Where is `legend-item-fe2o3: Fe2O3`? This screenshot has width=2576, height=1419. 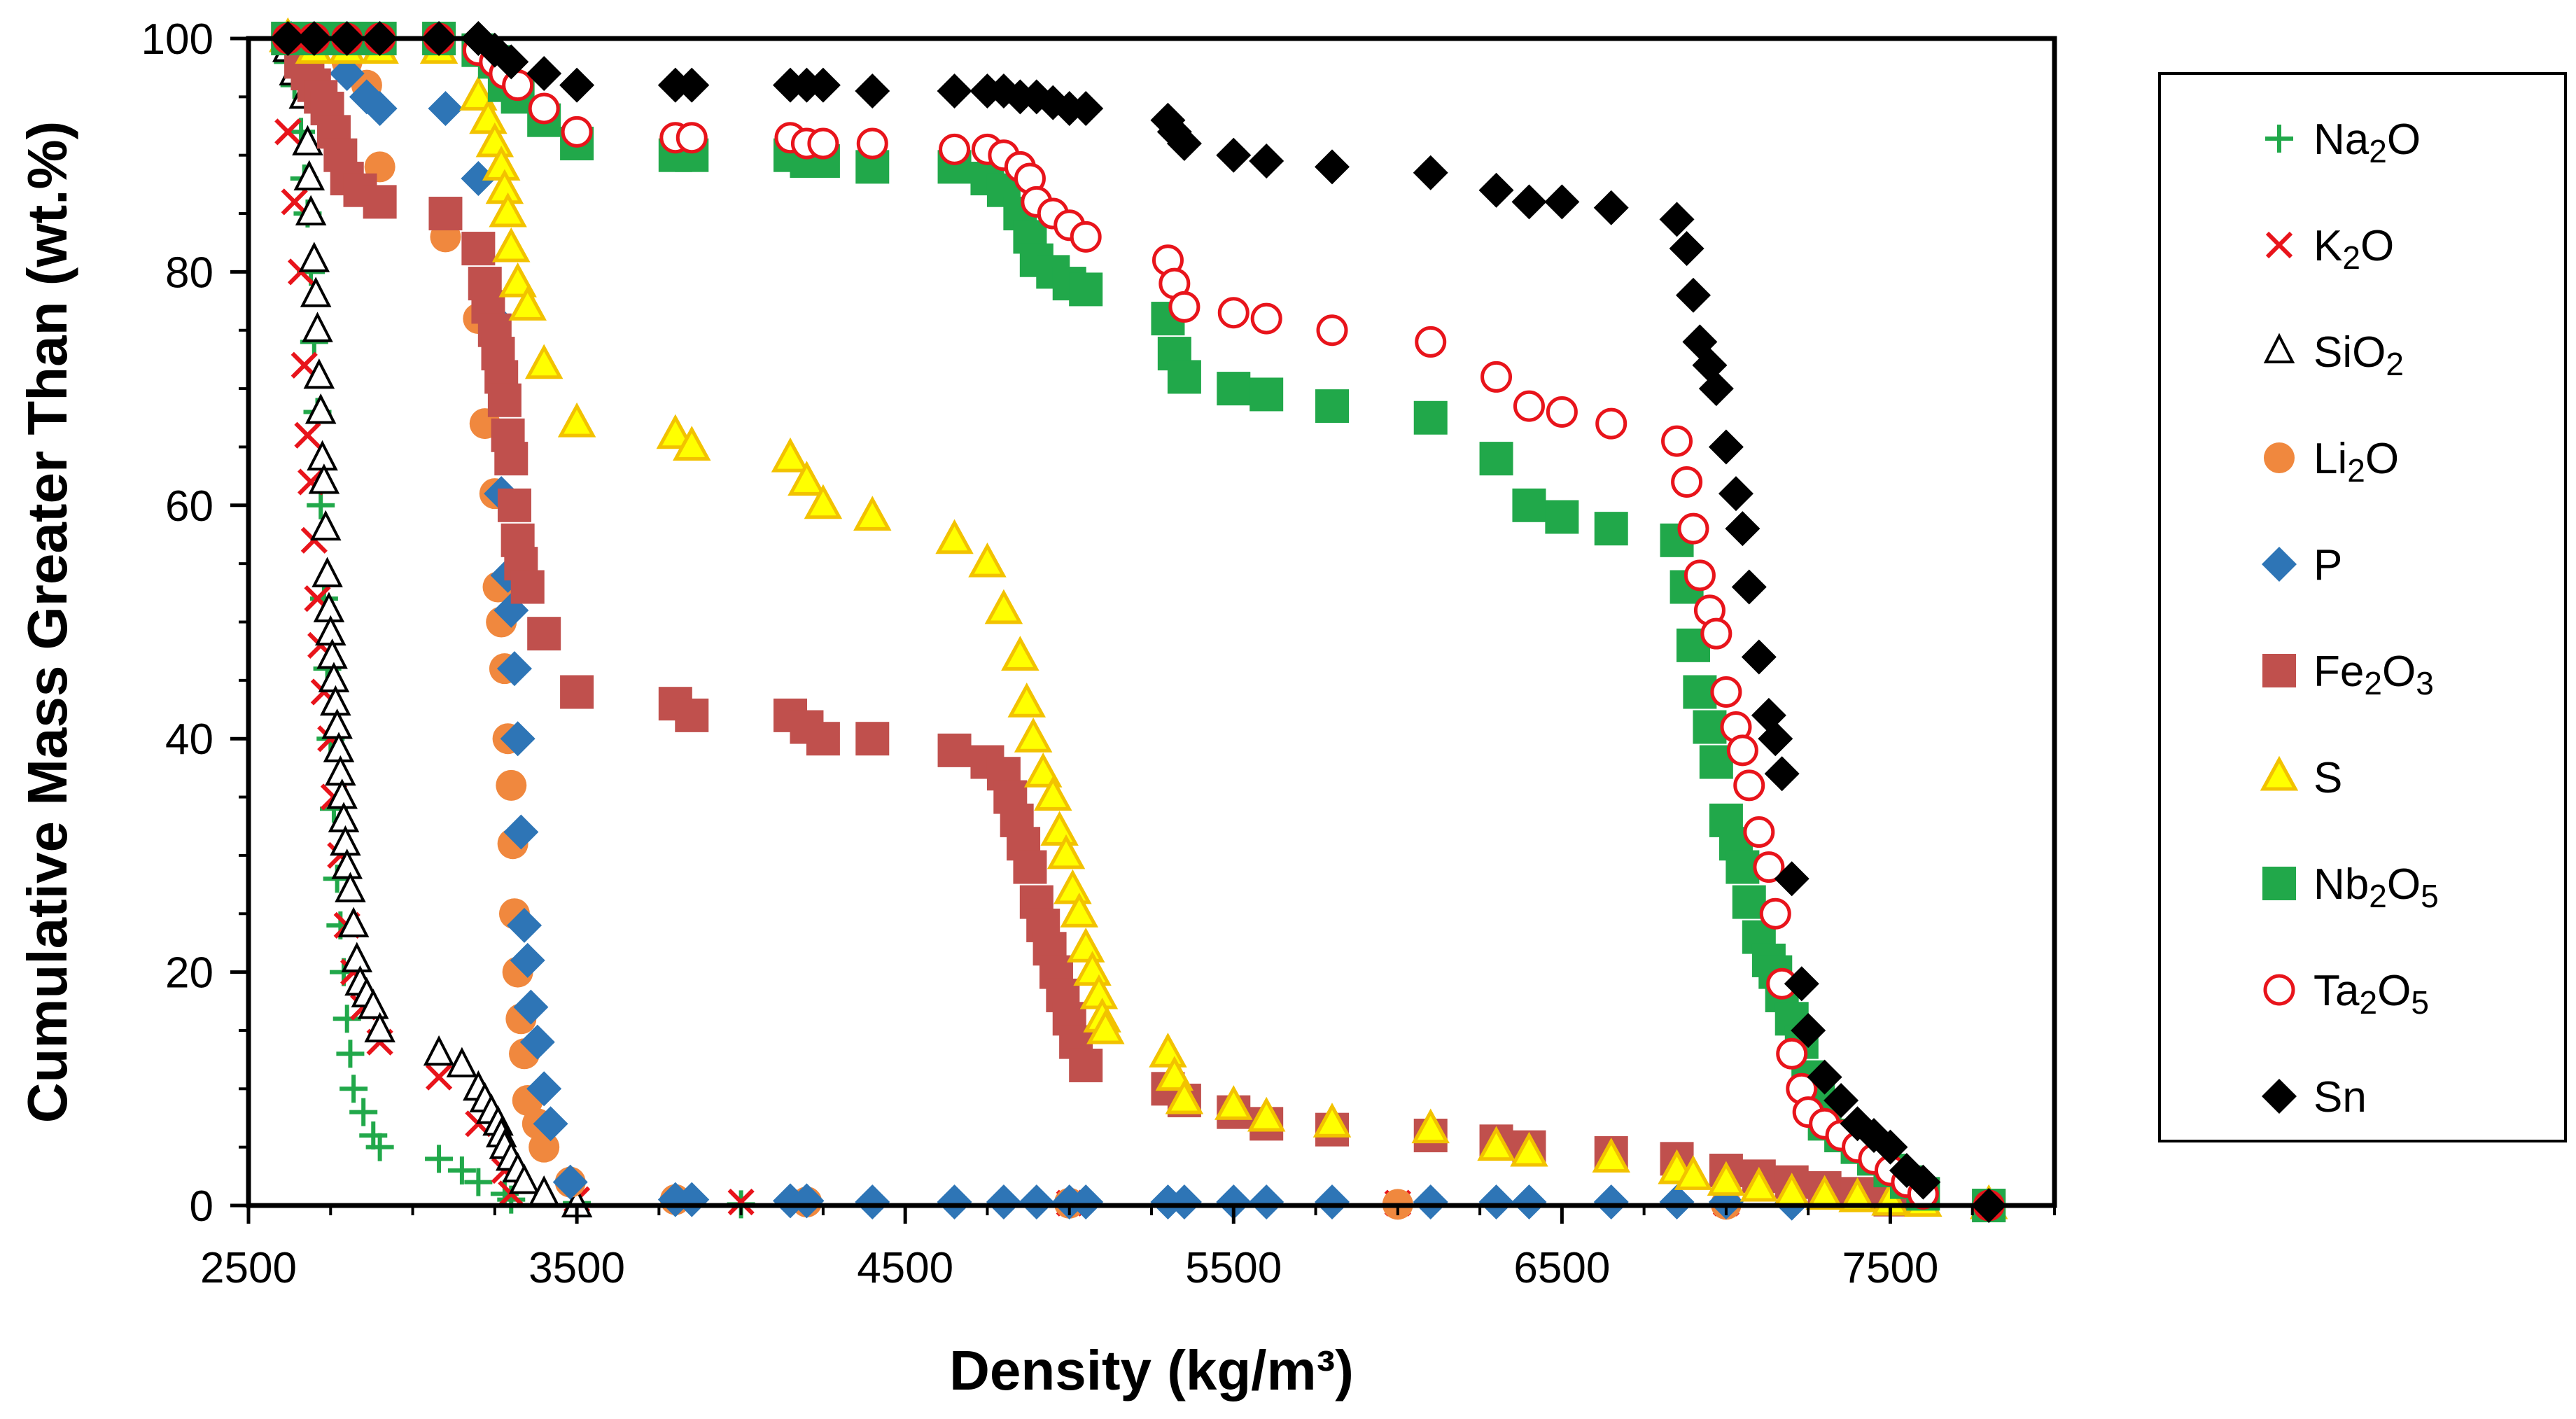 legend-item-fe2o3: Fe2O3 is located at coordinates (2348, 674).